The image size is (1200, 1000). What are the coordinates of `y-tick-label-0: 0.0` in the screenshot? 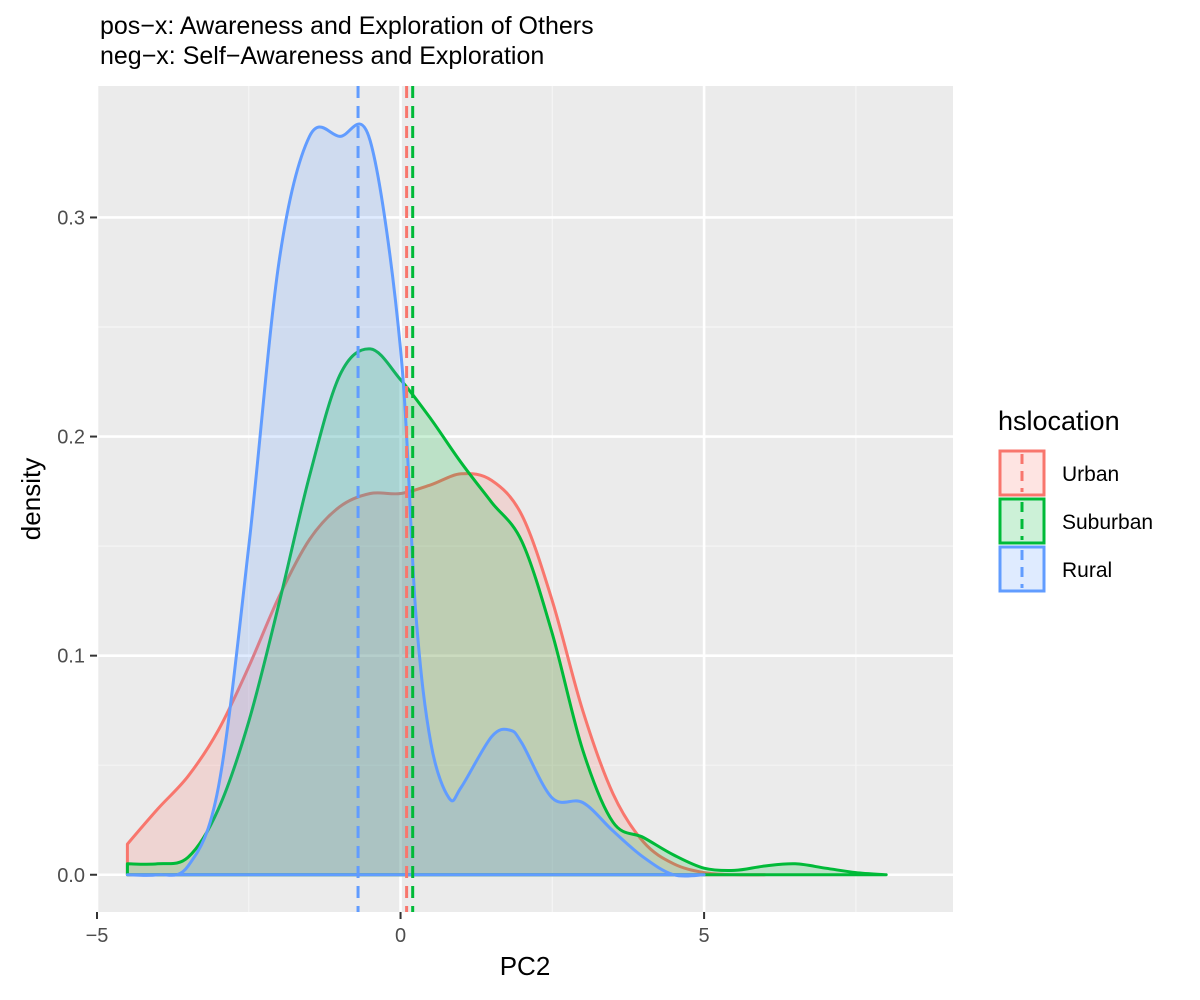 It's located at (71, 876).